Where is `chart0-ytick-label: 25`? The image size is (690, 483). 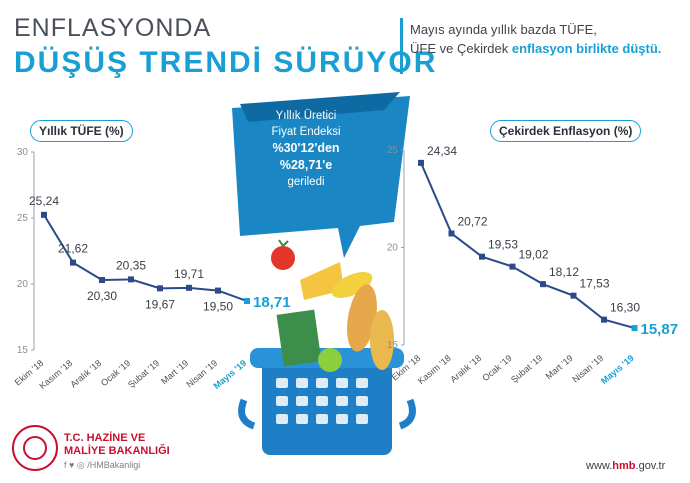
chart0-ytick-label: 25 is located at coordinates (23, 218).